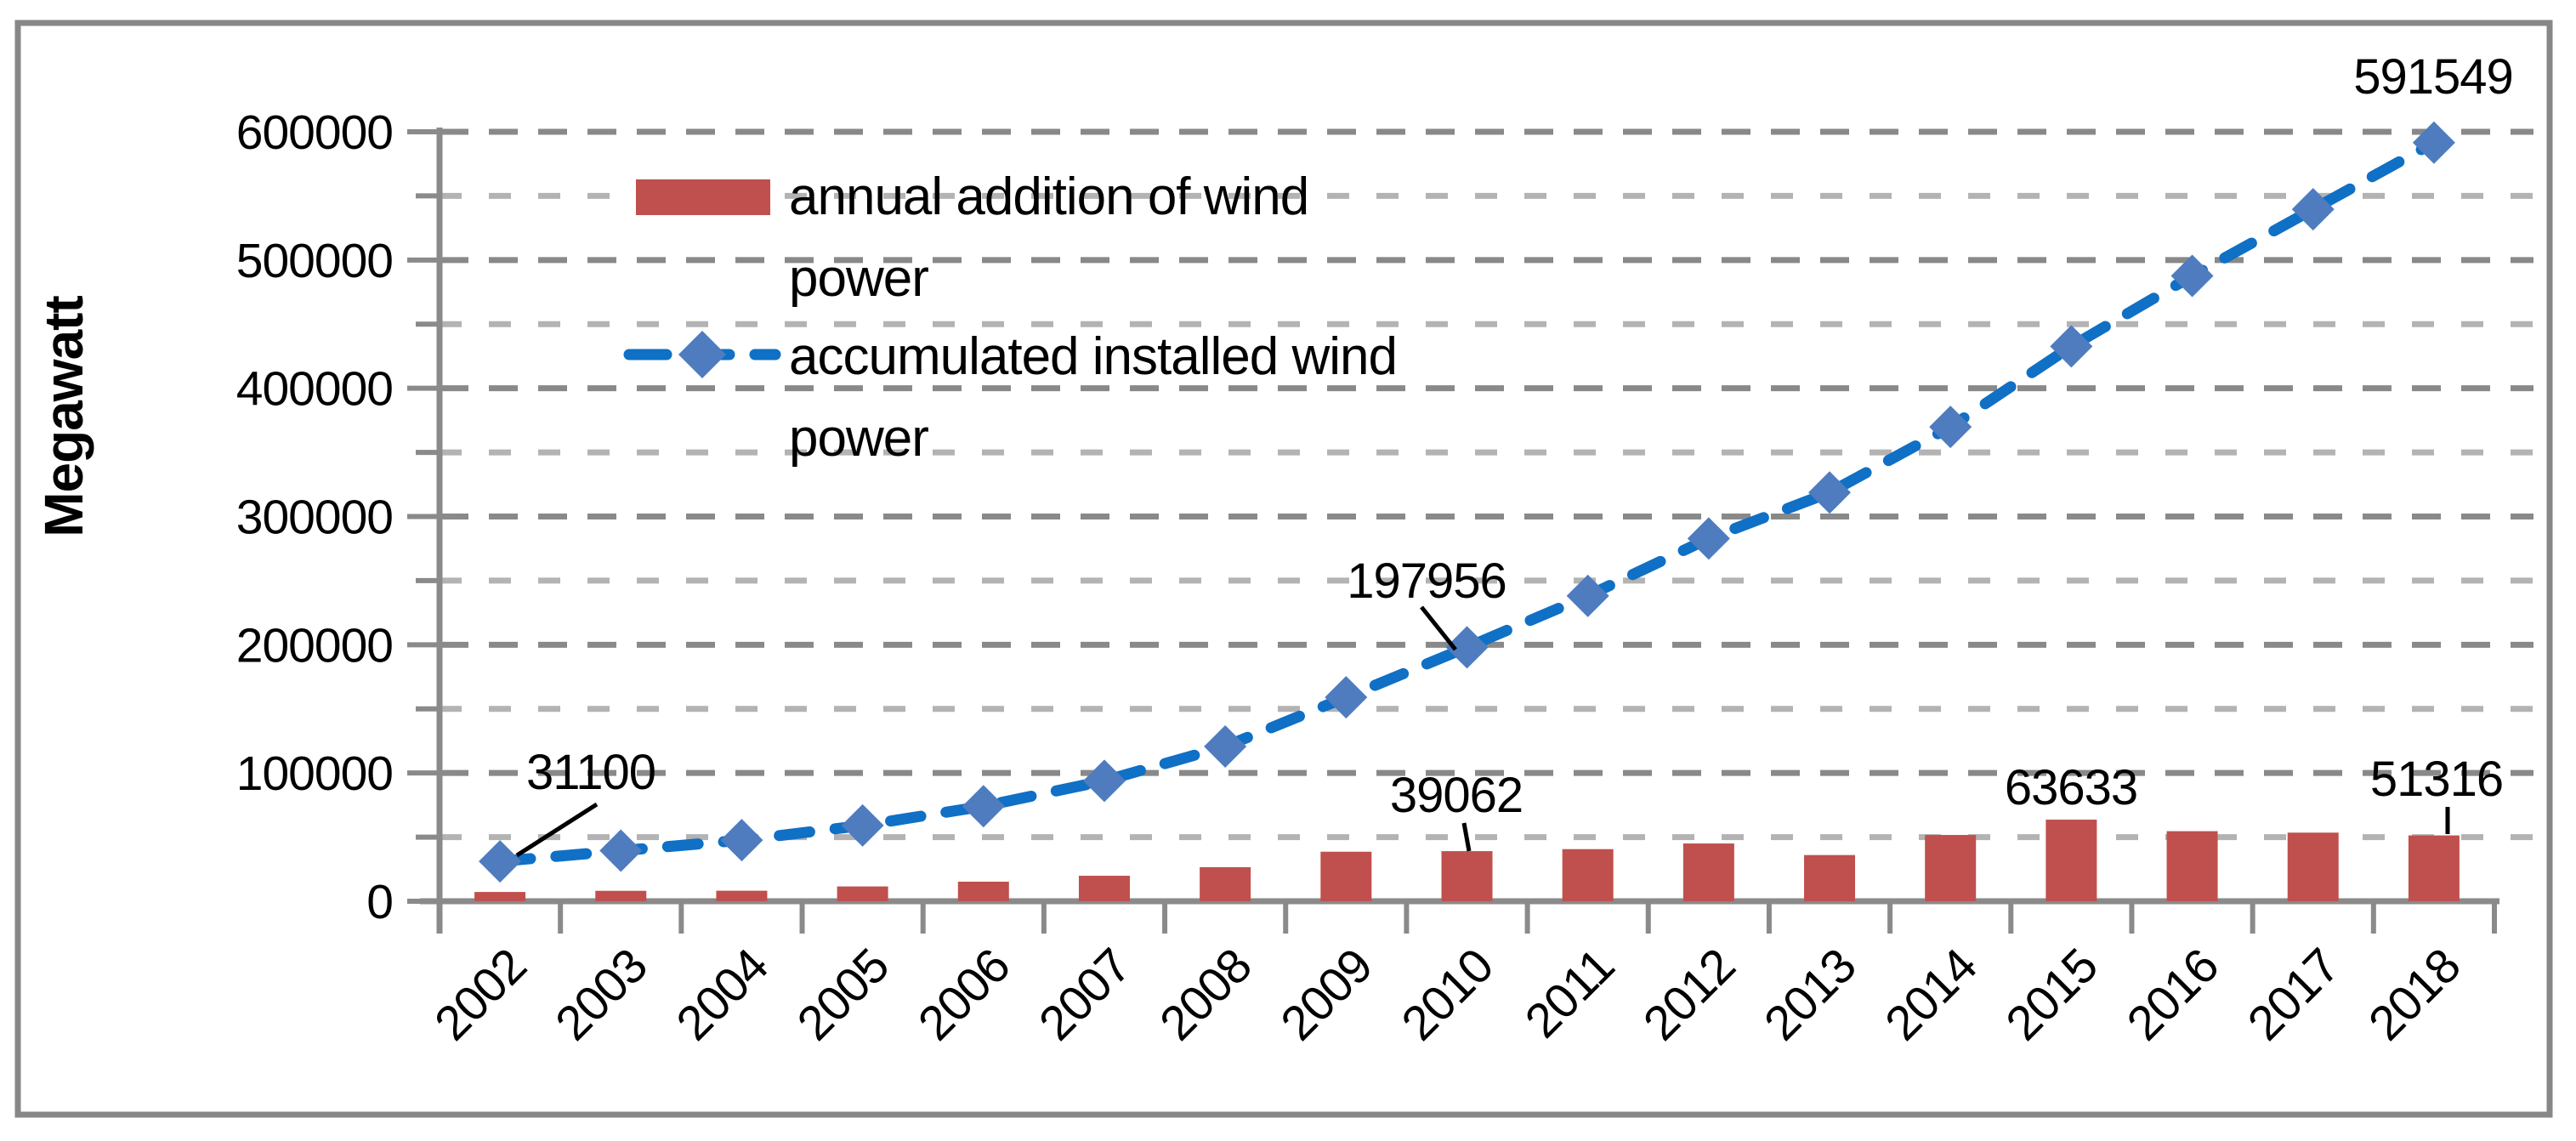 This screenshot has width=2576, height=1141. I want to click on x-axis-year-label: 2010, so click(1448, 995).